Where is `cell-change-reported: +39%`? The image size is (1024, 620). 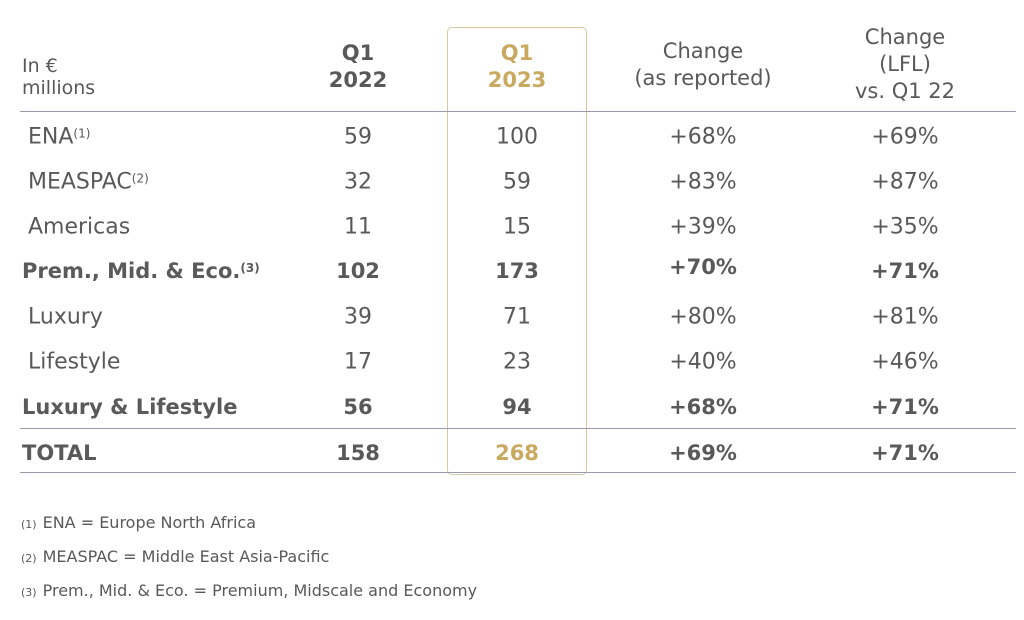
cell-change-reported: +39% is located at coordinates (703, 226).